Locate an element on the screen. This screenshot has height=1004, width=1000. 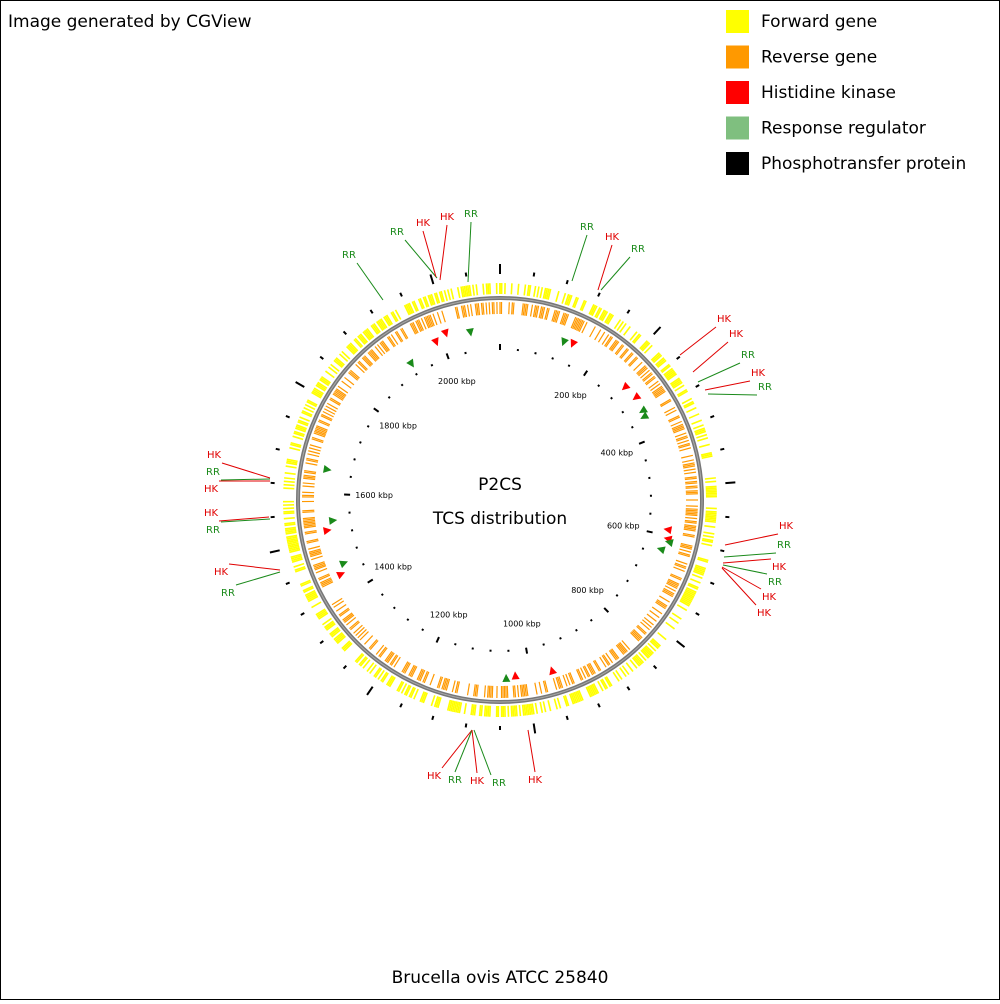
legend-label: Reverse gene is located at coordinates (819, 58).